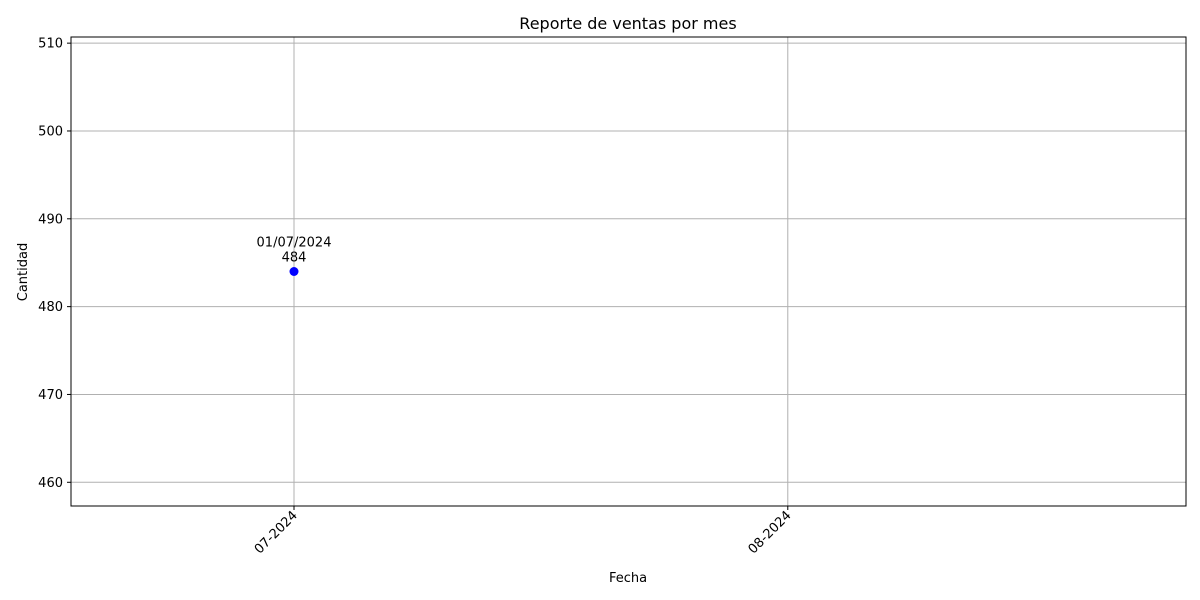  Describe the element at coordinates (294, 243) in the screenshot. I see `data-label: 01/07/2024` at that location.